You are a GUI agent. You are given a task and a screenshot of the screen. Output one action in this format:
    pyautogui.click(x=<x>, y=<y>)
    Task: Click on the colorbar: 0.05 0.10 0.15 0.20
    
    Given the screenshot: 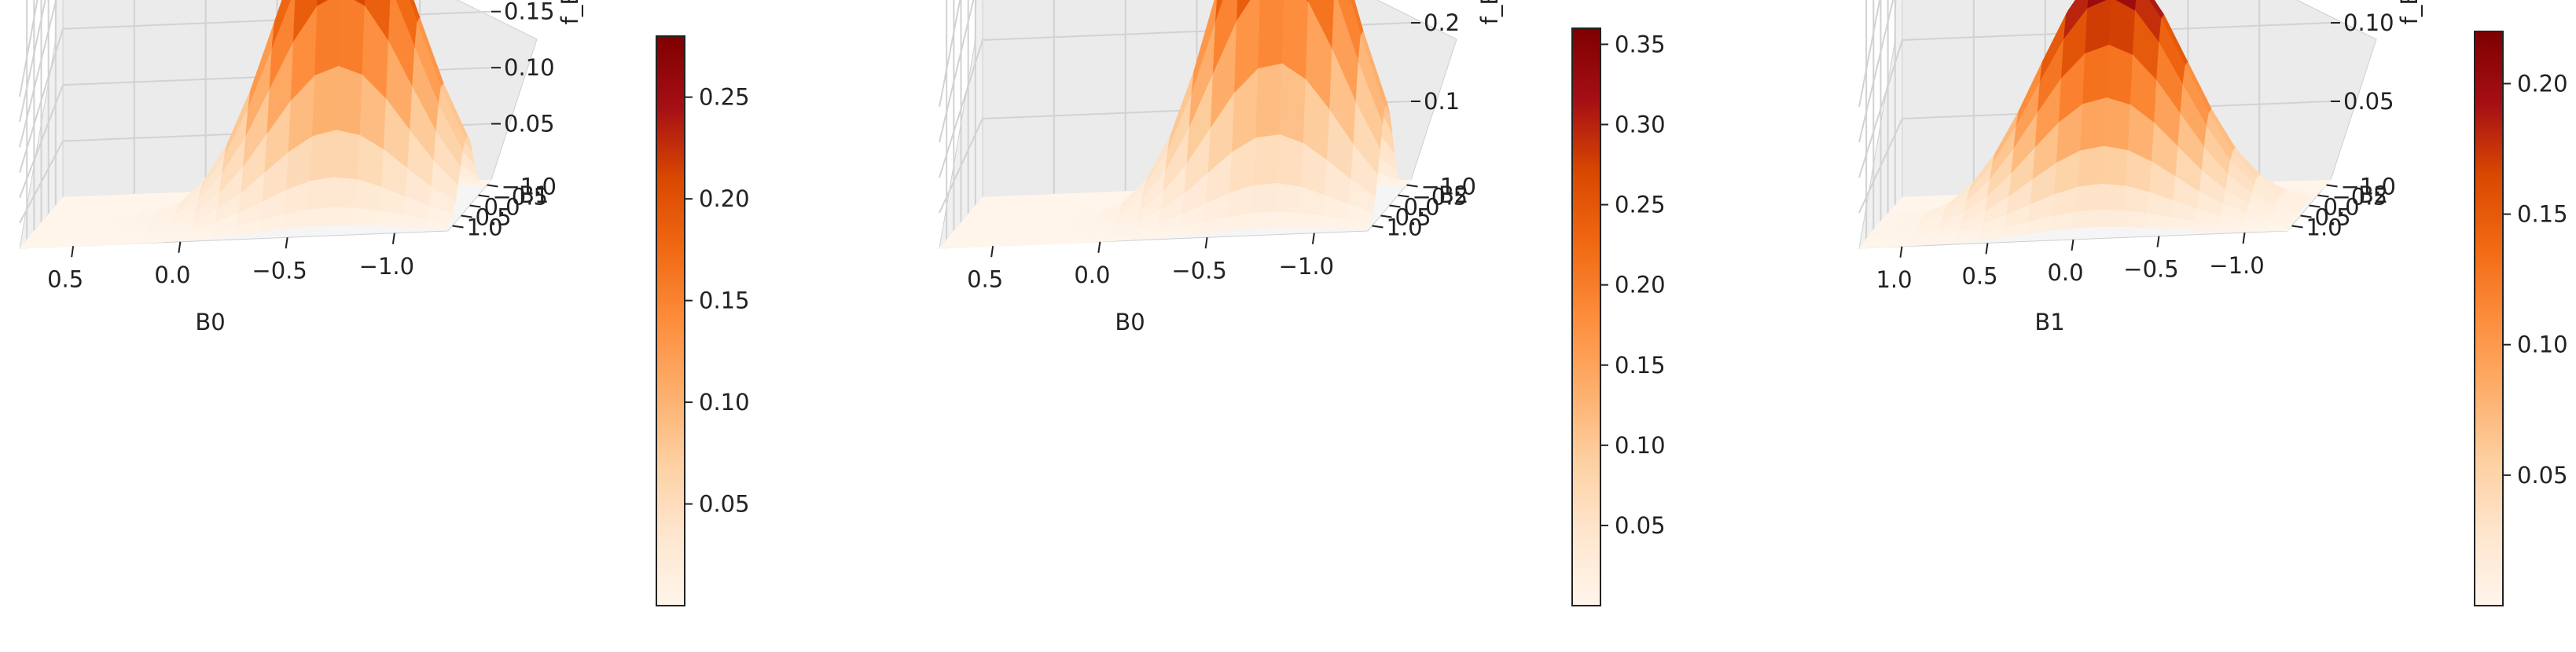 What is the action you would take?
    pyautogui.click(x=2521, y=318)
    